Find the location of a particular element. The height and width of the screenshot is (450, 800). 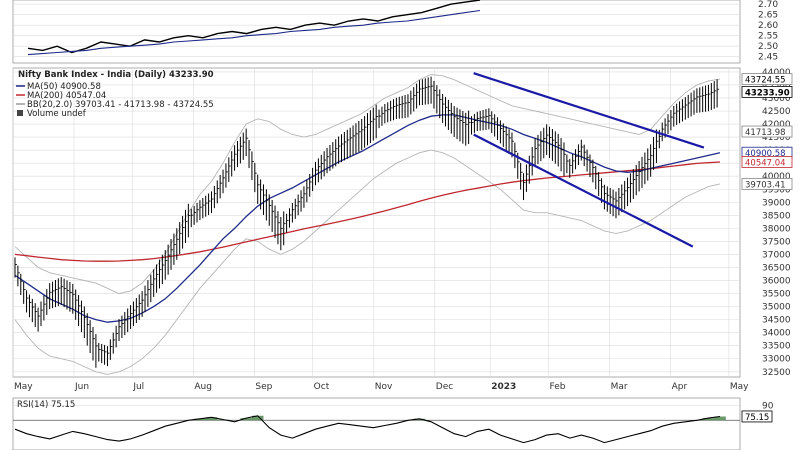

x-tick-label: Jun is located at coordinates (81, 387).